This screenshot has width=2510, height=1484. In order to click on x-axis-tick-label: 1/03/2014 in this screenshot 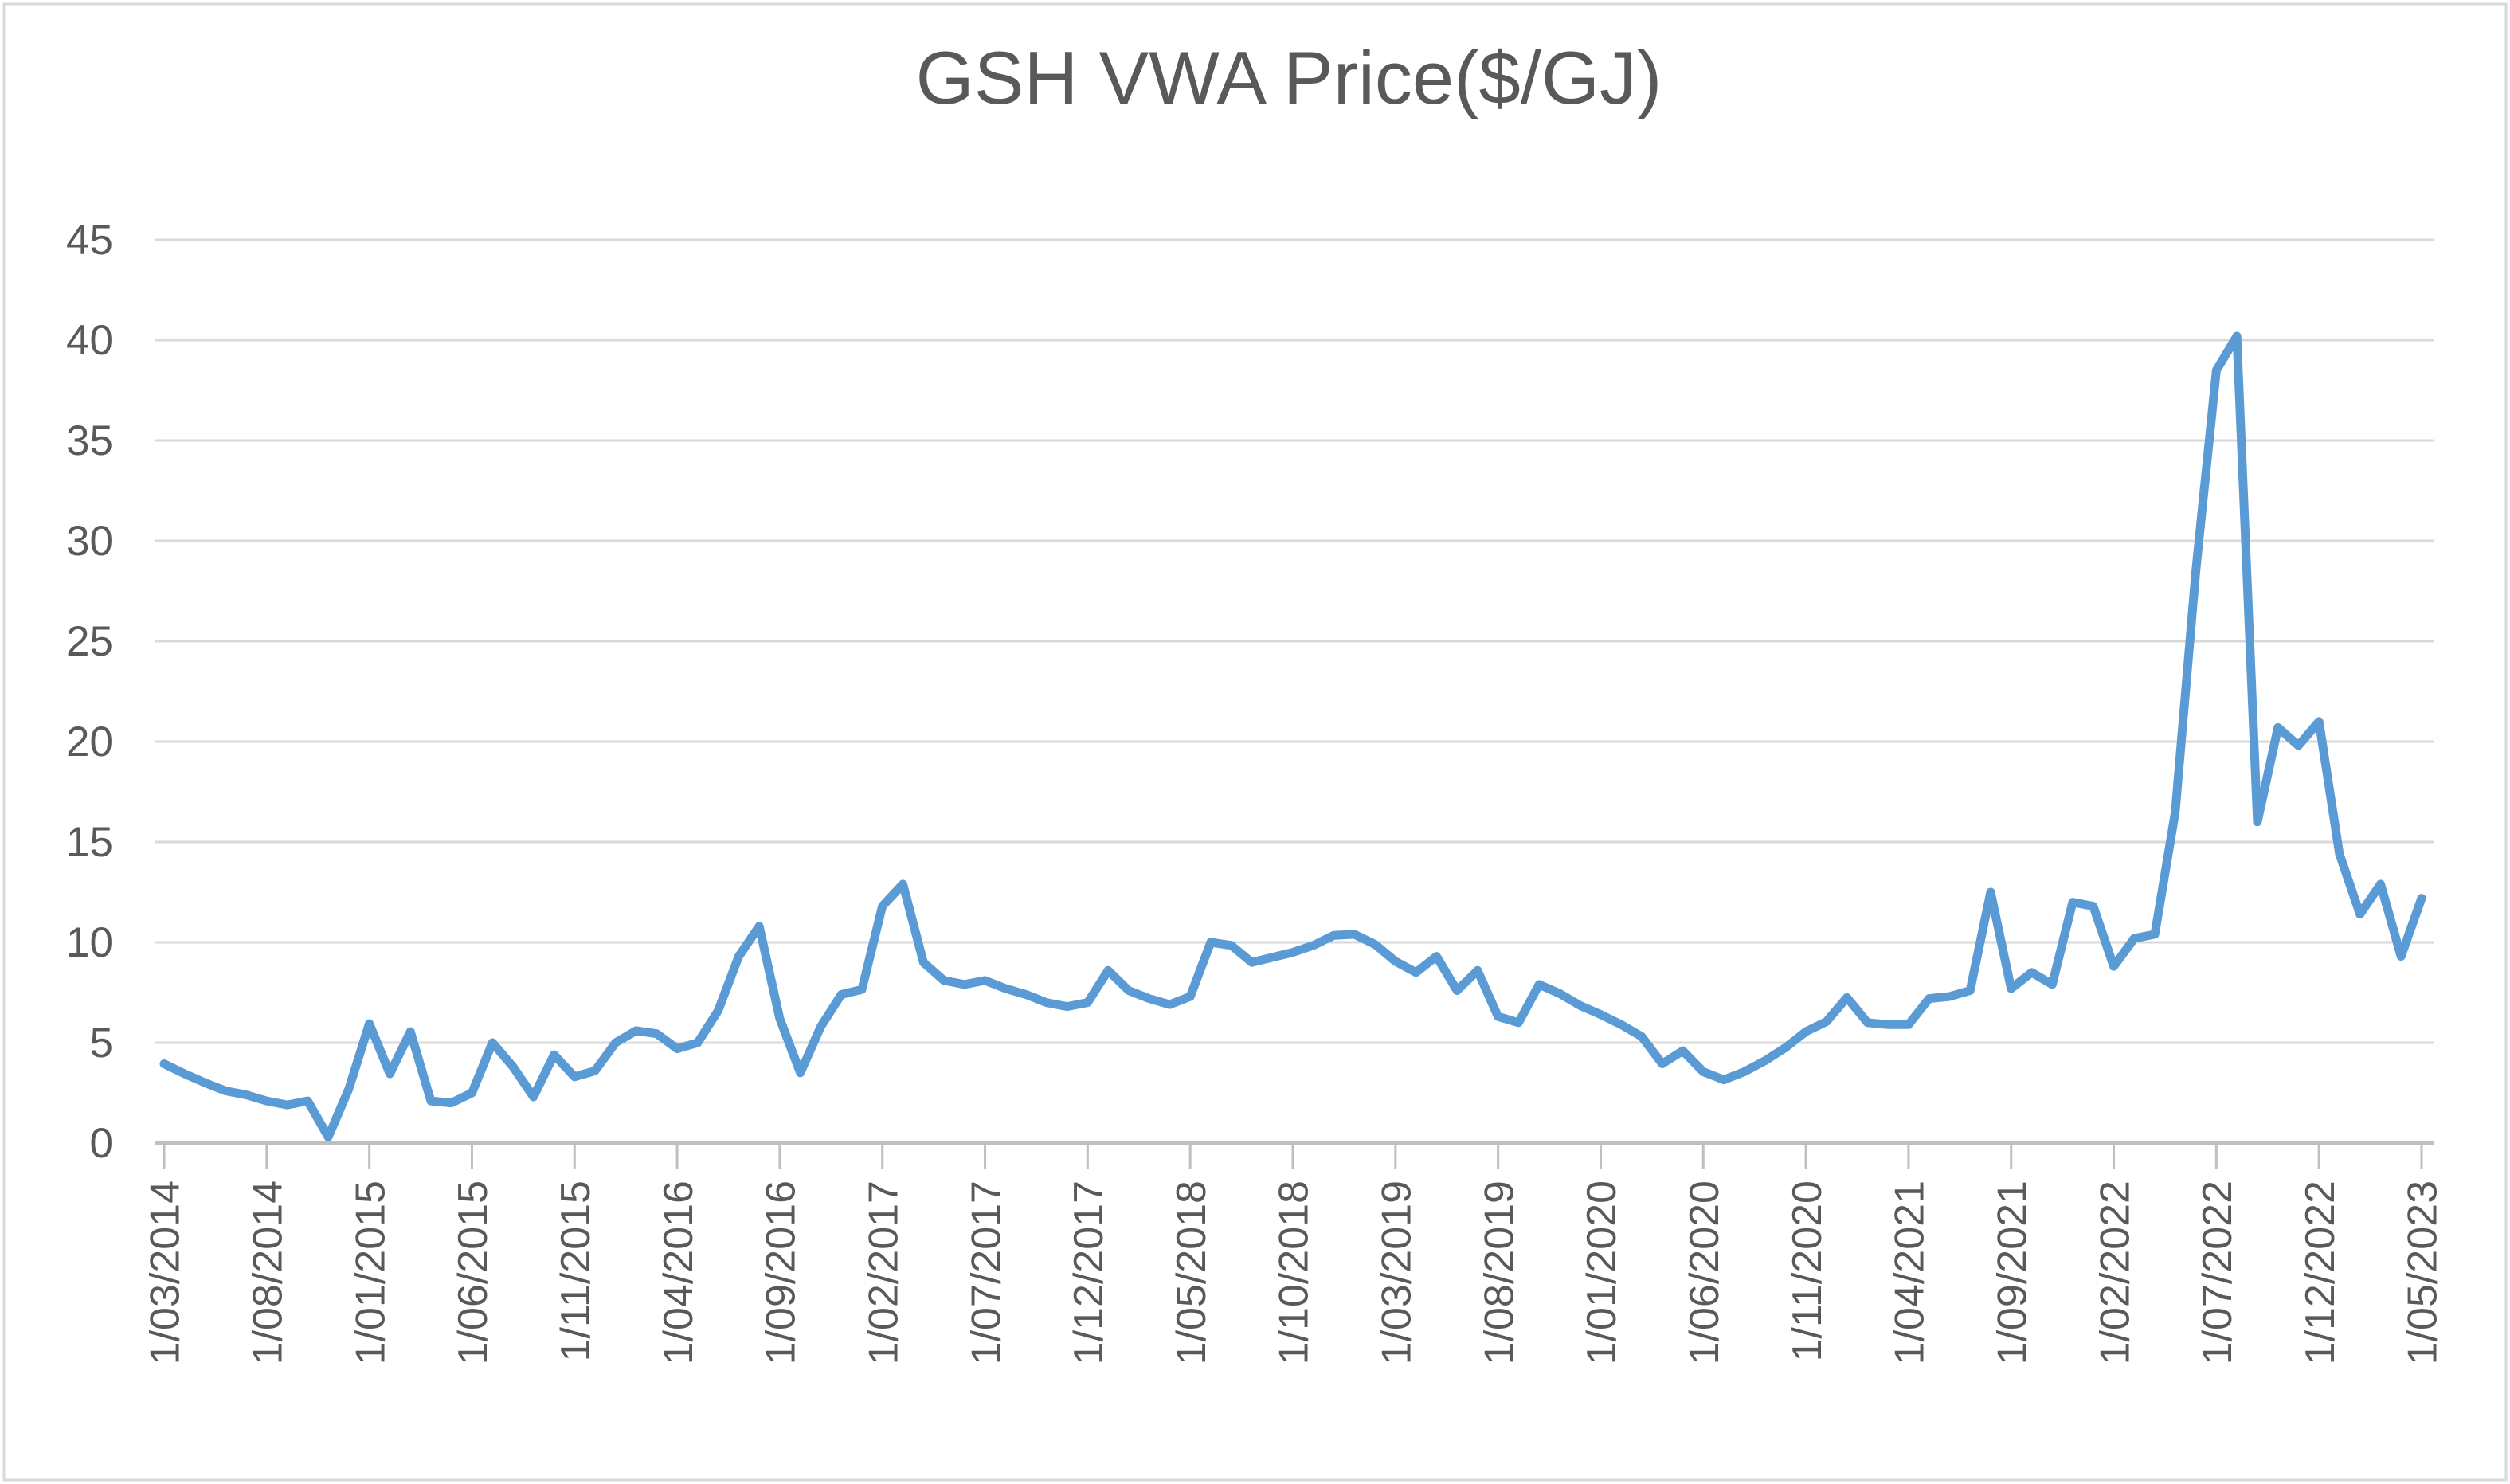, I will do `click(166, 1273)`.